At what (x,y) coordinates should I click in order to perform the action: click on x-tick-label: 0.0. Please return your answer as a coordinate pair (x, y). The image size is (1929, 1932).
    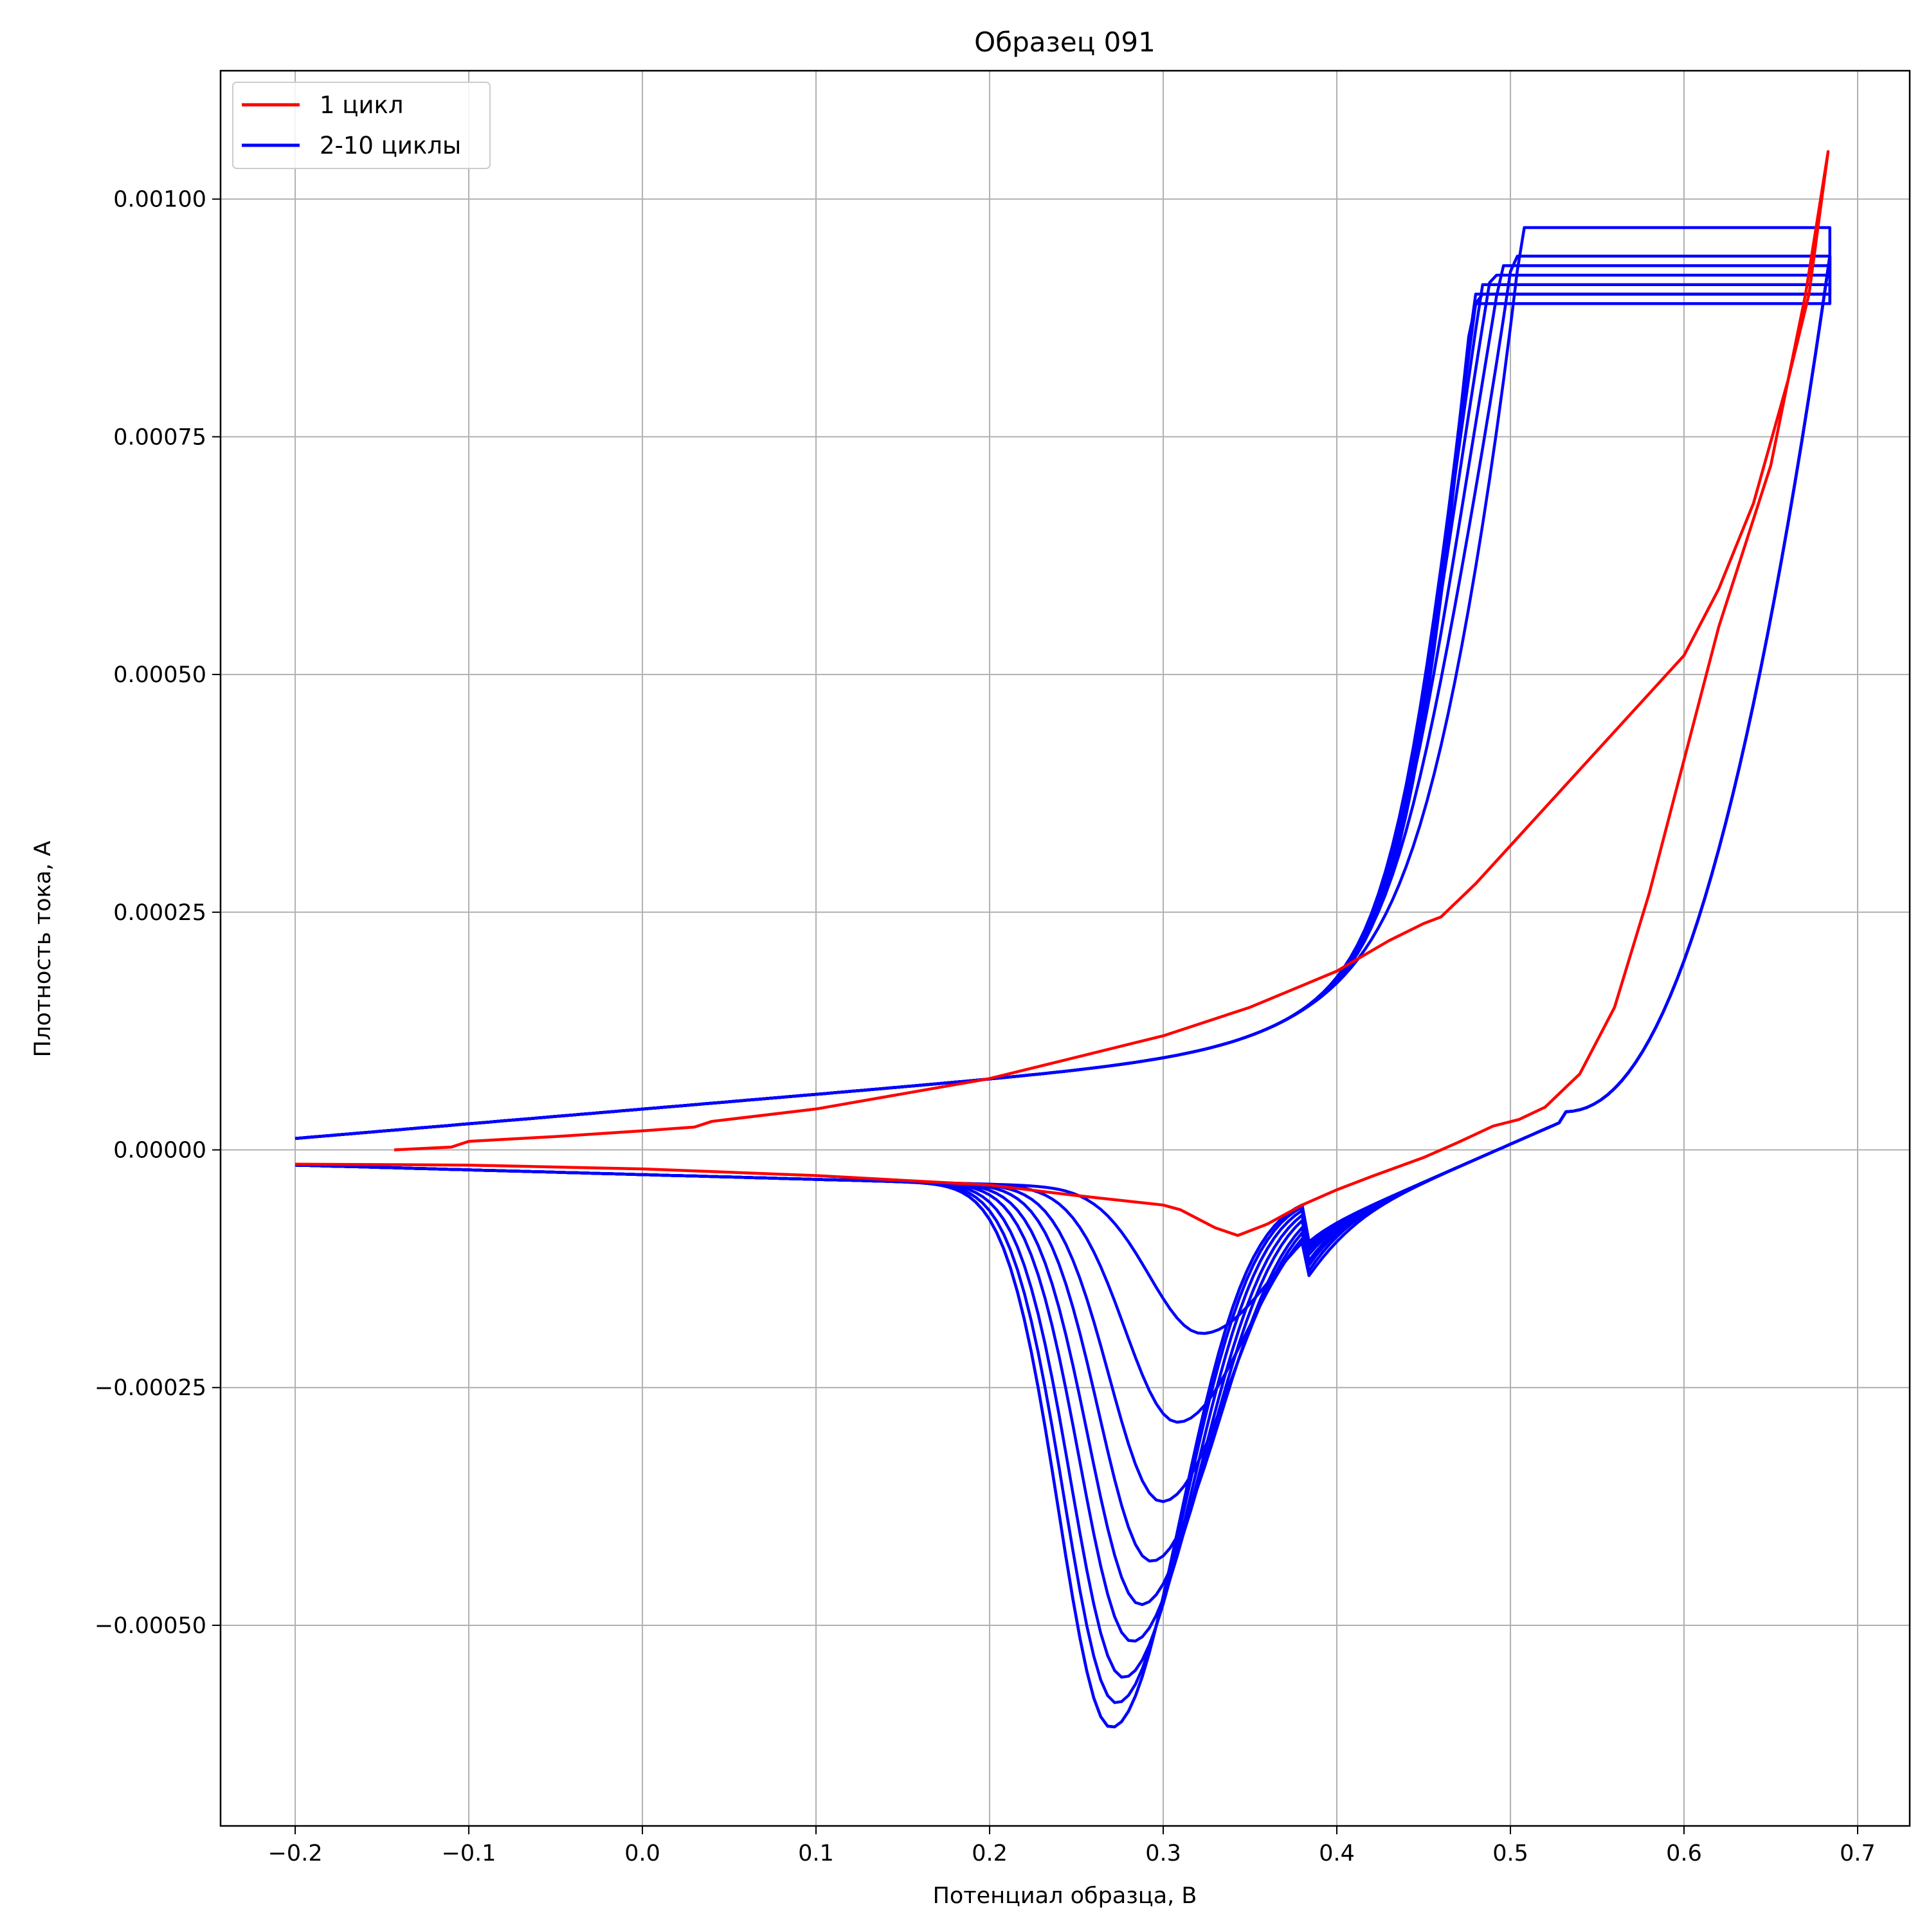
    Looking at the image, I should click on (642, 1853).